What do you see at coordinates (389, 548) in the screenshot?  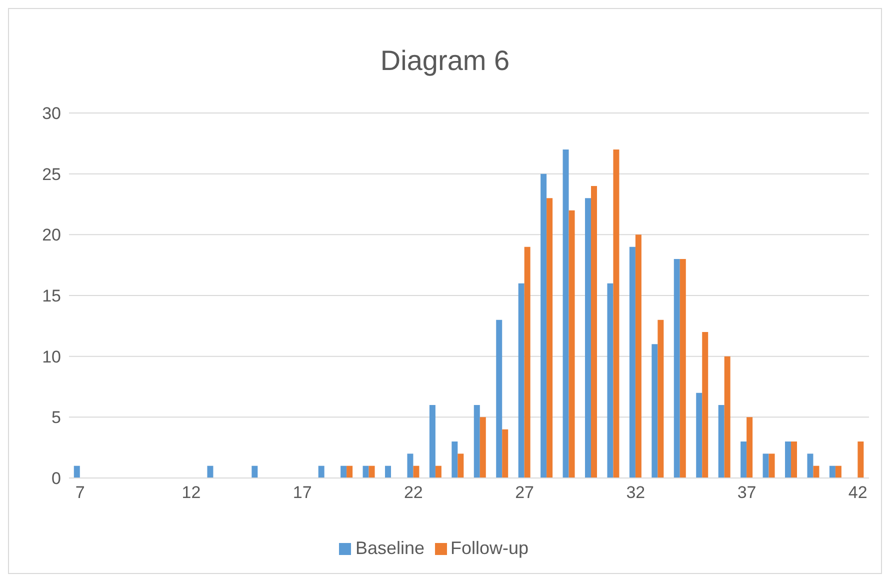 I see `legend-label: Baseline` at bounding box center [389, 548].